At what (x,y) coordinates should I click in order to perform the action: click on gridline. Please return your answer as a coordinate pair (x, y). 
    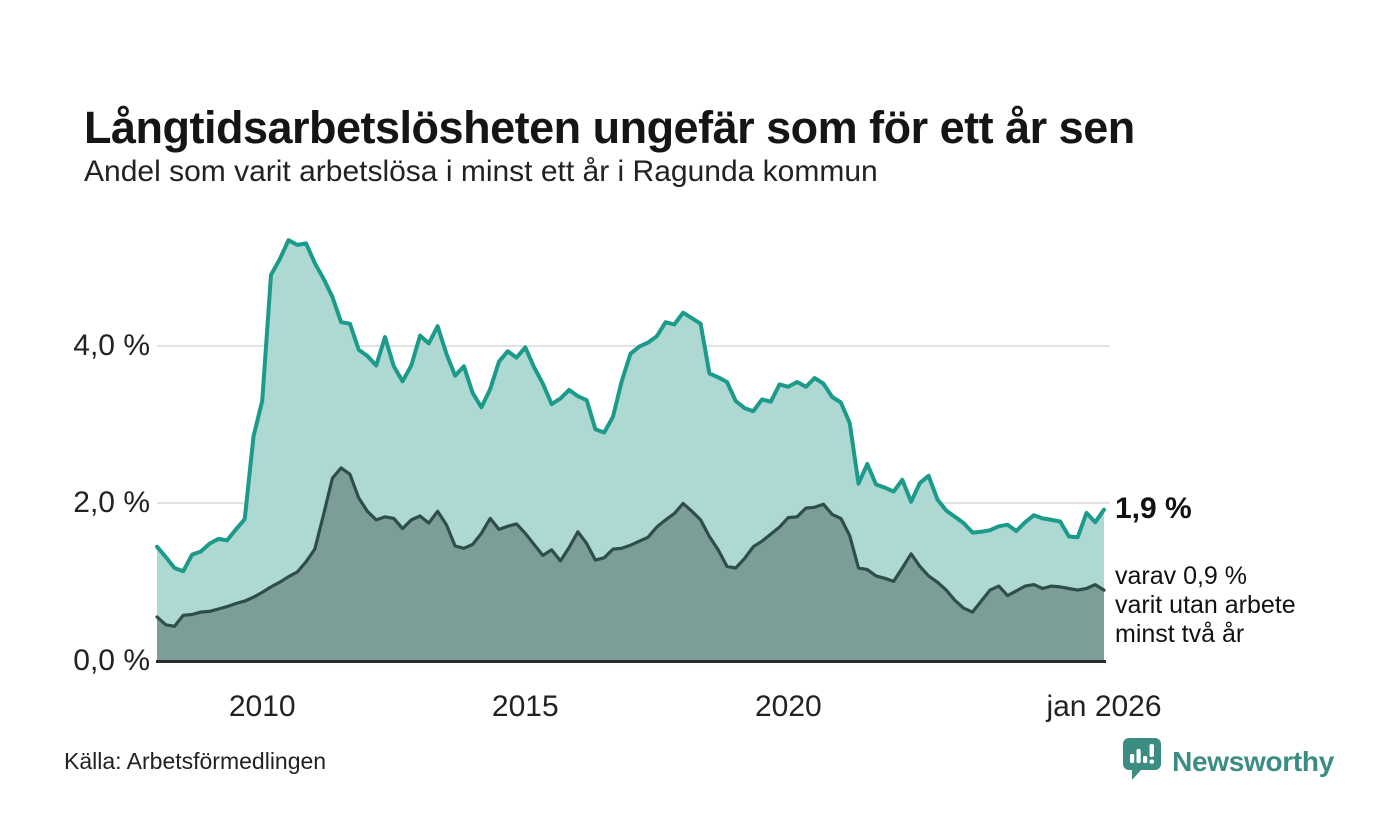
    Looking at the image, I should click on (633, 345).